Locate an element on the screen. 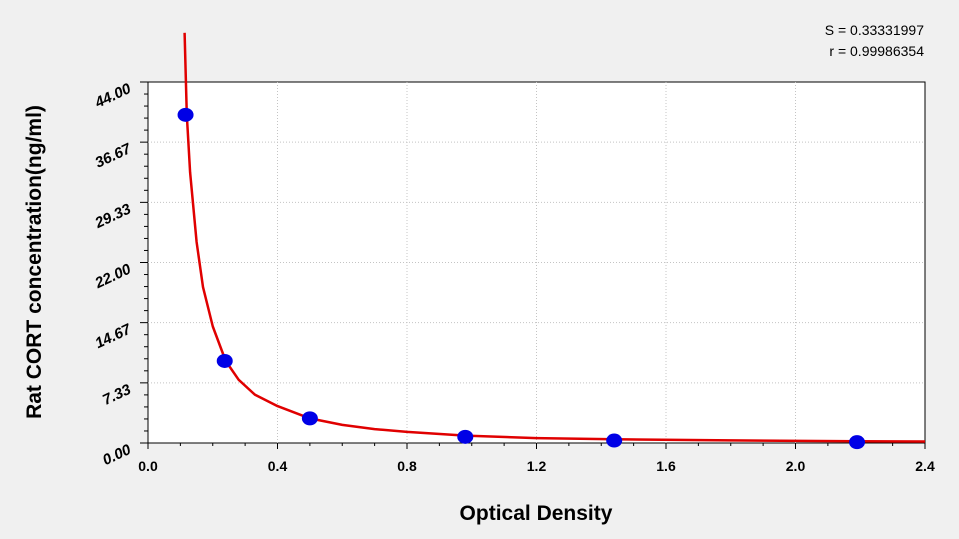 The width and height of the screenshot is (959, 539). x-axis-title: Optical Density is located at coordinates (536, 513).